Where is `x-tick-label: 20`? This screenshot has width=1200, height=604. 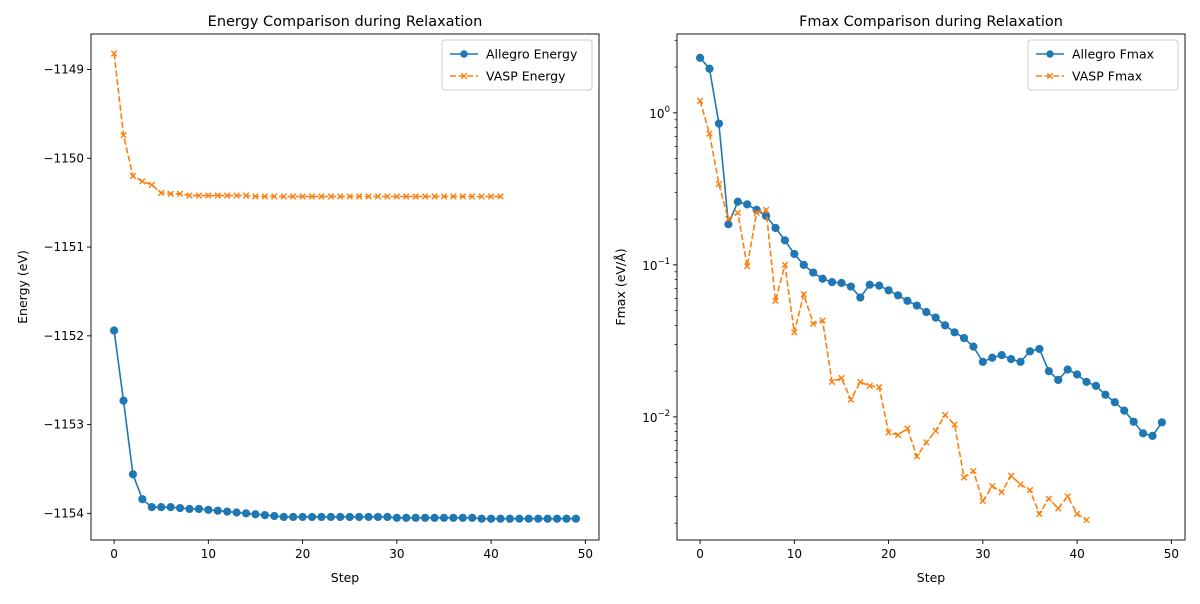
x-tick-label: 20 is located at coordinates (888, 554).